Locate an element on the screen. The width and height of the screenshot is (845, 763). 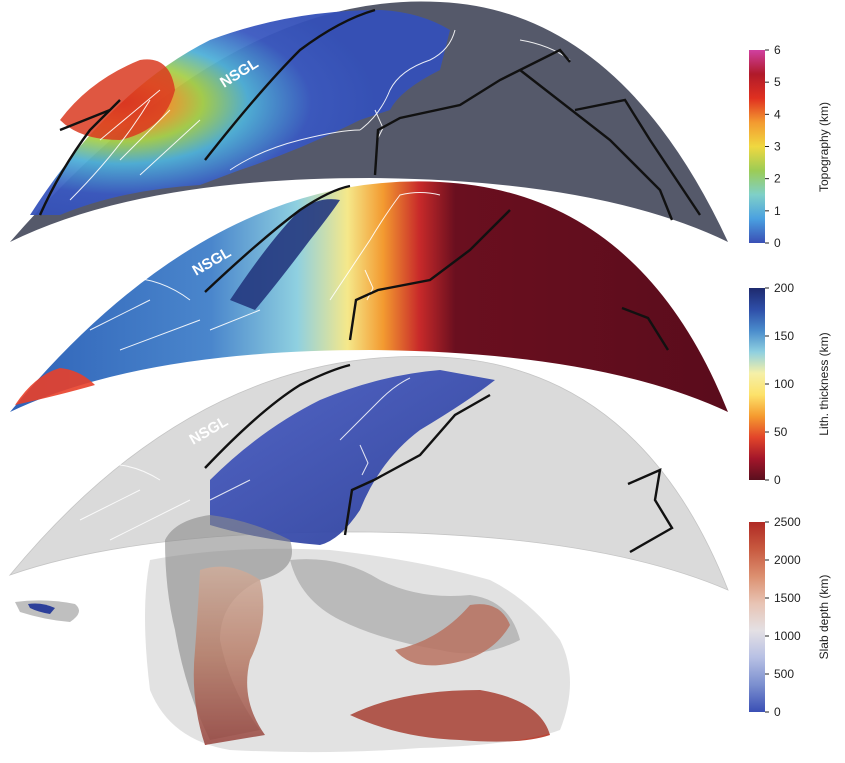
topography-coastlines is located at coordinates (320, 115).